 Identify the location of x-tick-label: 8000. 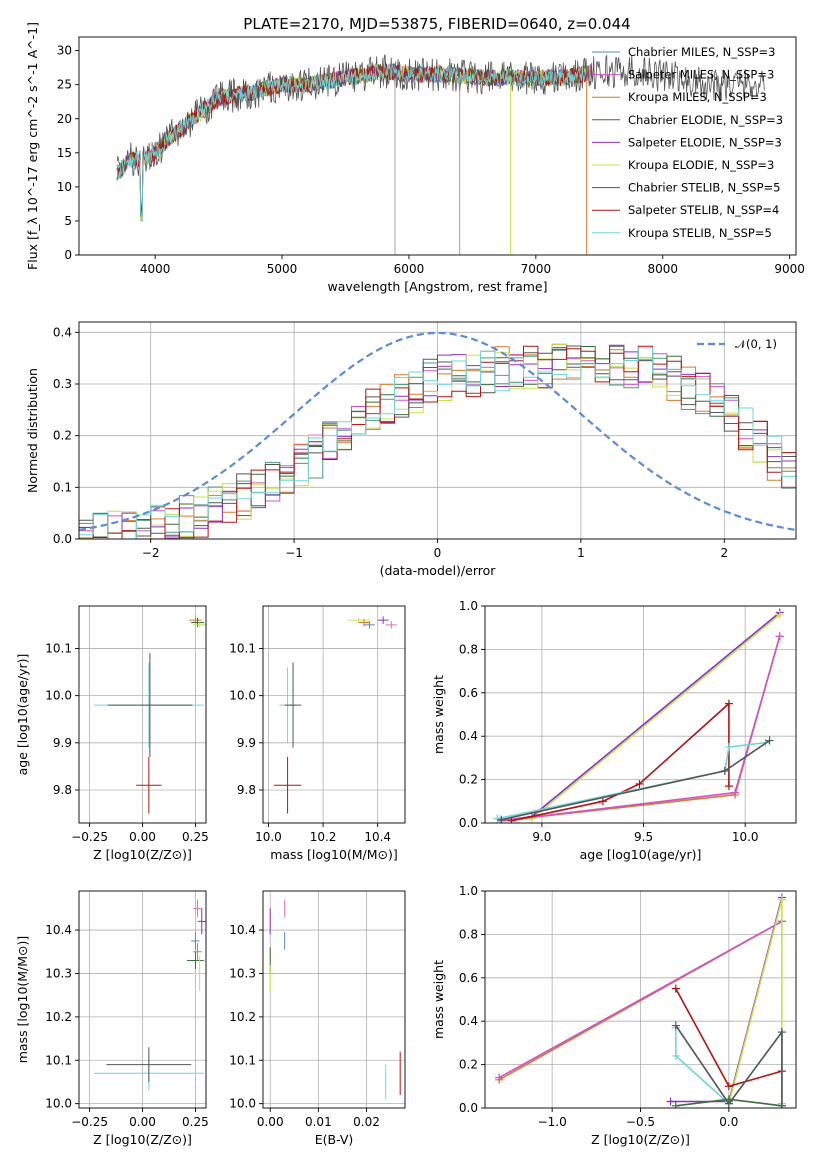
(662, 269).